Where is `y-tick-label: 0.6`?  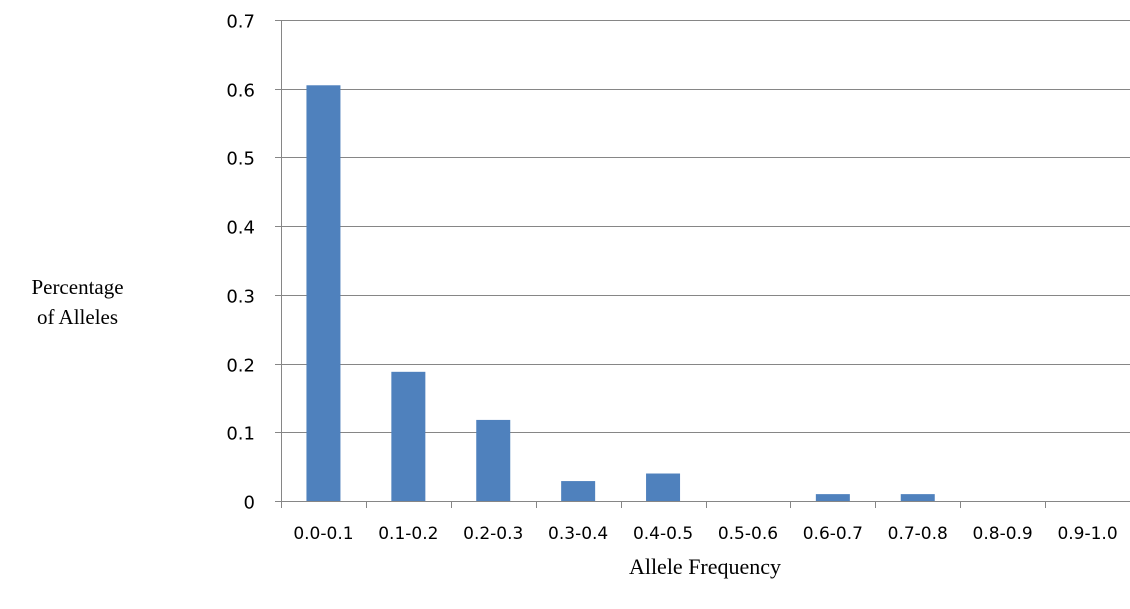 y-tick-label: 0.6 is located at coordinates (240, 91).